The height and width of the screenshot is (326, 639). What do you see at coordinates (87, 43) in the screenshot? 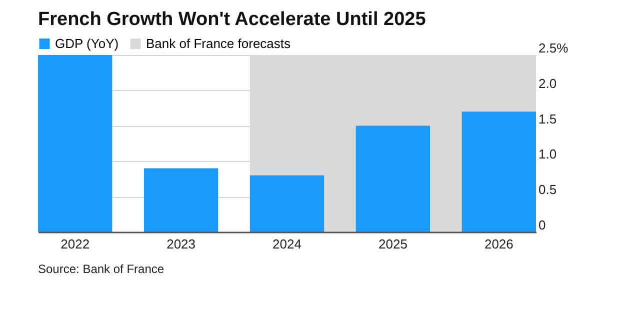
I see `legend-label: GDP (YoY)` at bounding box center [87, 43].